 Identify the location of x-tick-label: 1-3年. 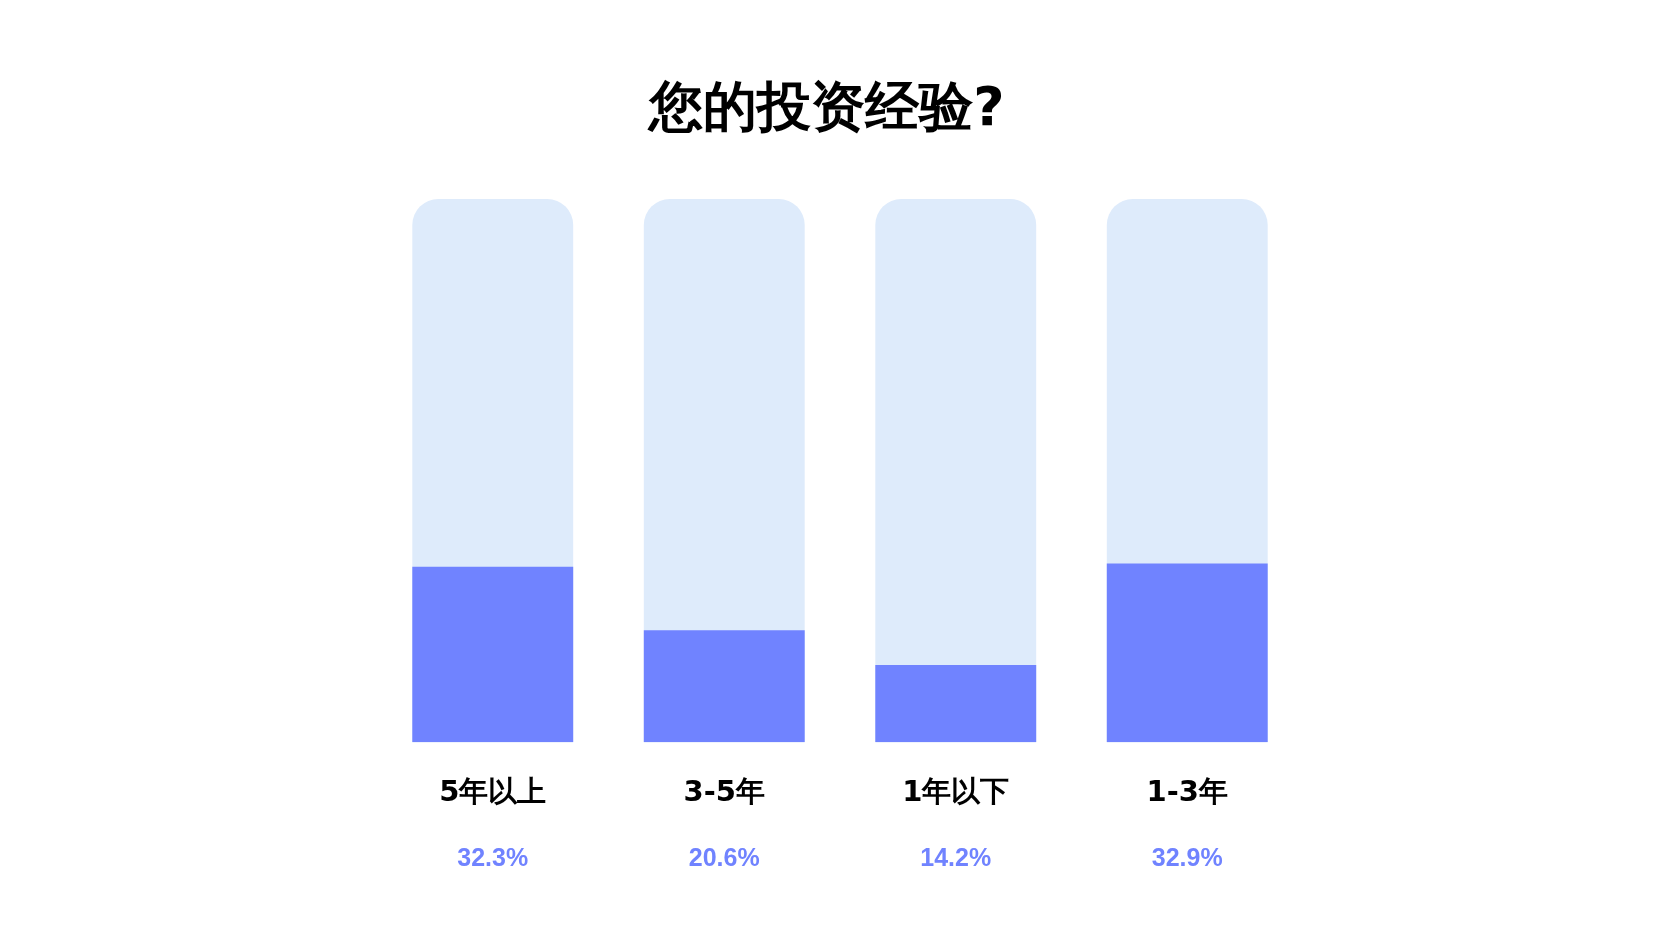
(1187, 791).